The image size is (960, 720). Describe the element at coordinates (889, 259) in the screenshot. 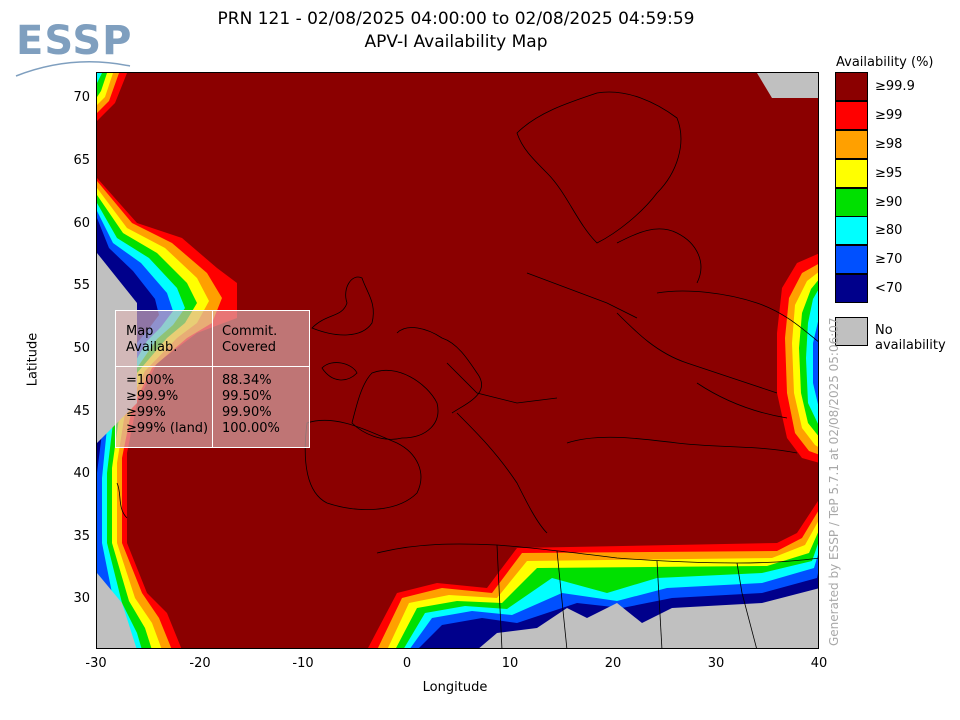

I see `legend-label: ≥70` at that location.